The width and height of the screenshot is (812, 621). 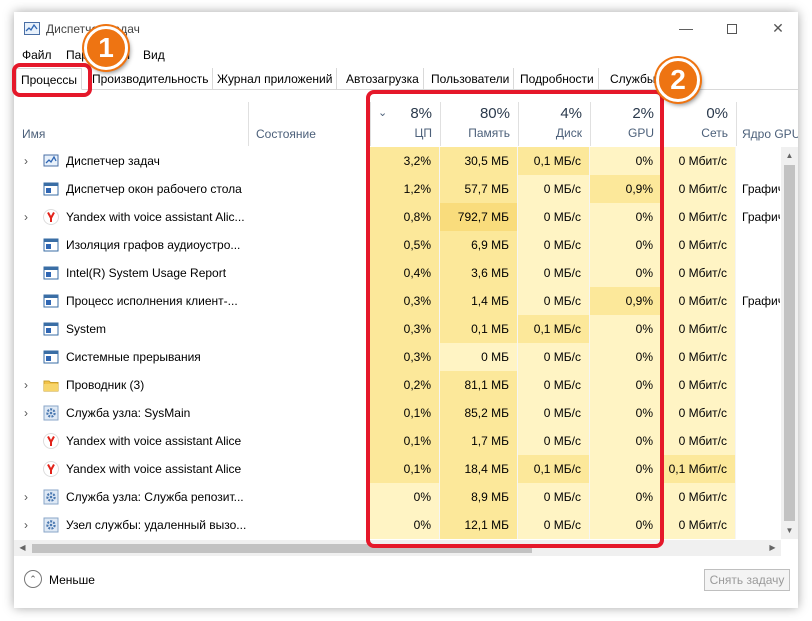 I want to click on tab-services: Службы, so click(x=633, y=79).